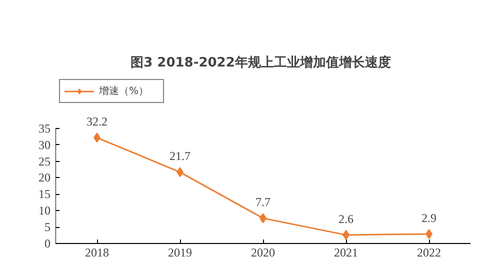  What do you see at coordinates (47, 227) in the screenshot?
I see `y-tick-label: 5` at bounding box center [47, 227].